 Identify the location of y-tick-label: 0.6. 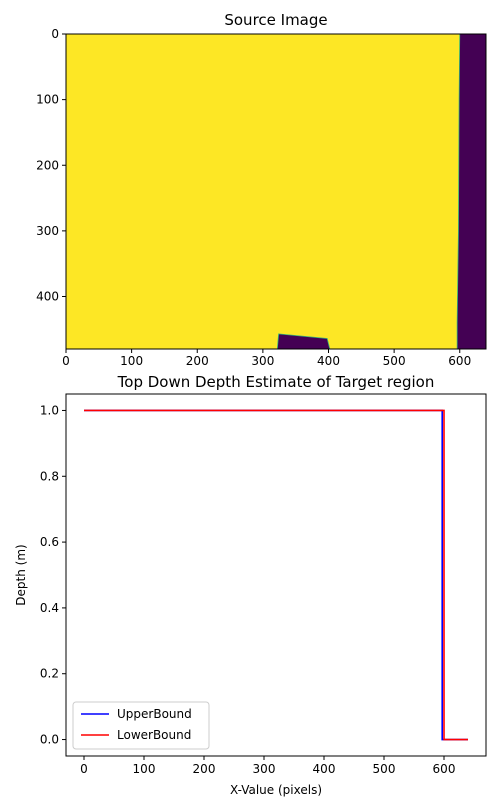
(49, 542).